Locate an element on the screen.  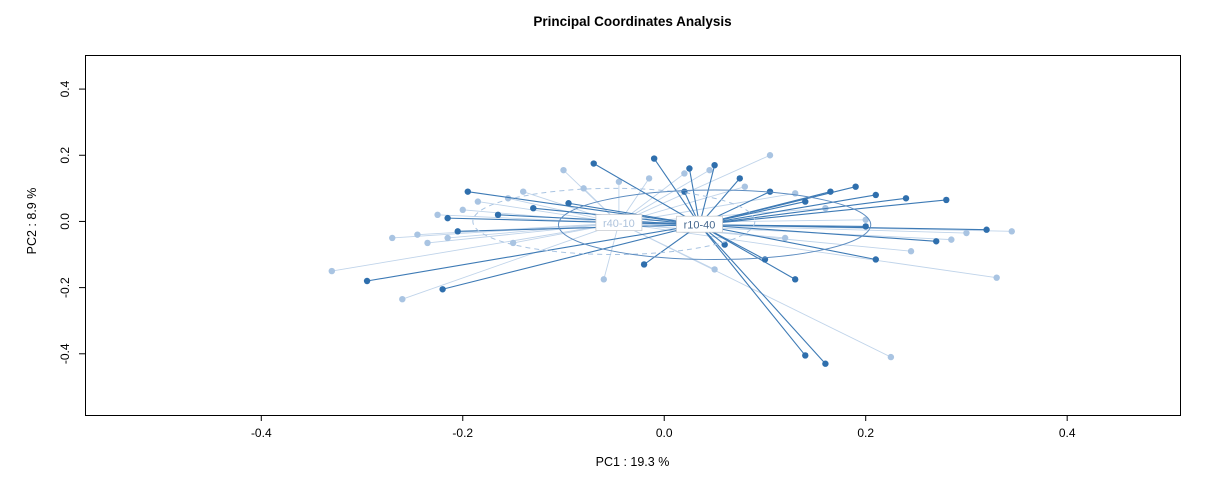
y-axis-label: PC2 : 8.9 % is located at coordinates (32, 221).